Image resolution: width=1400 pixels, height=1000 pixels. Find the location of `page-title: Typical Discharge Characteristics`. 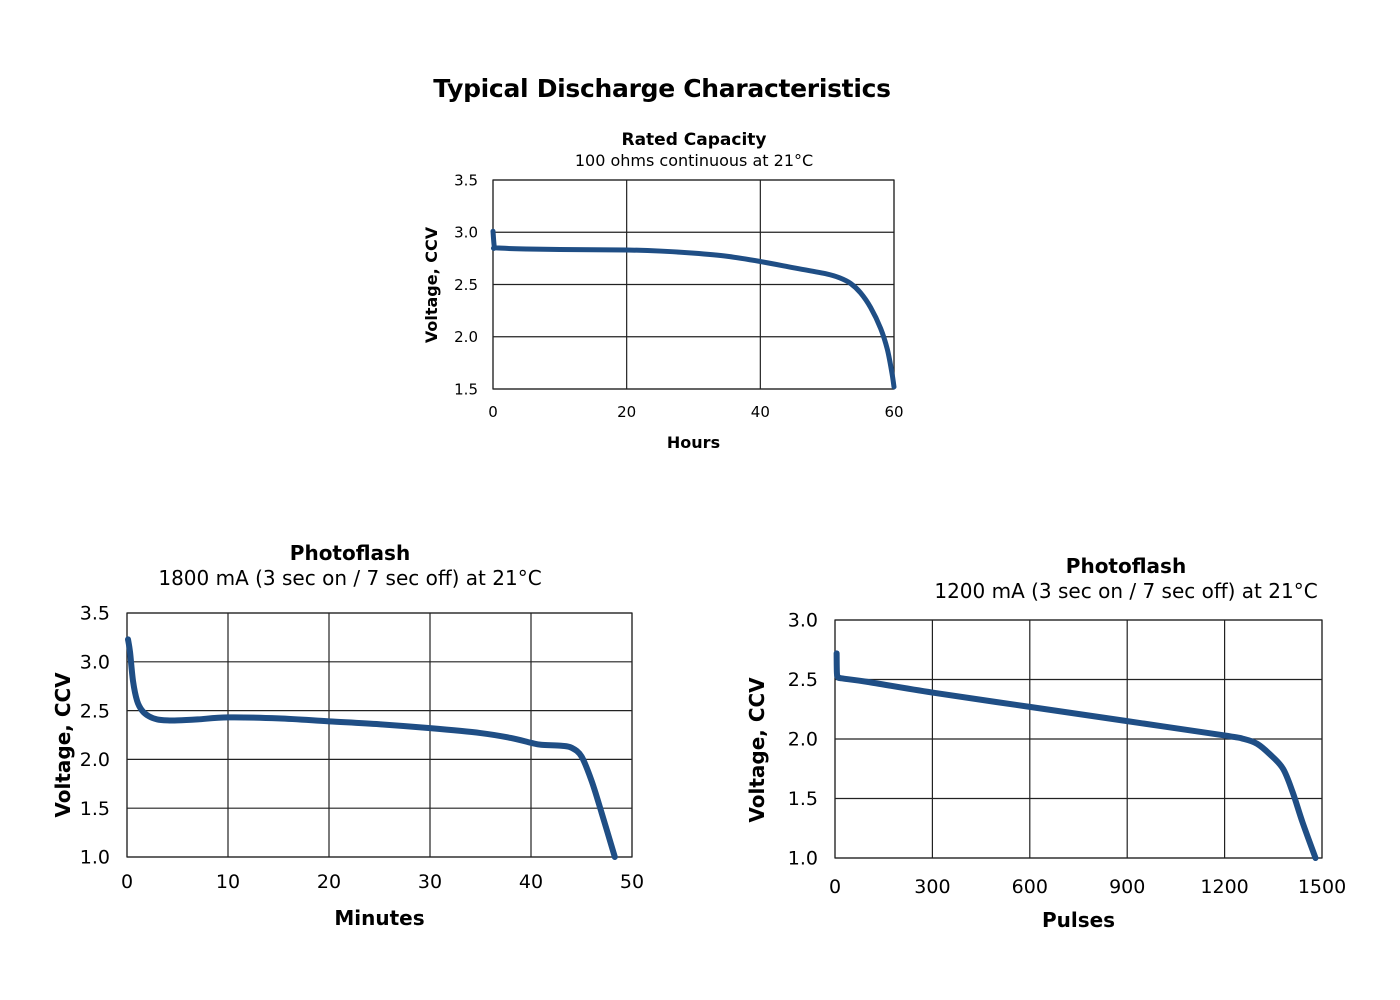

page-title: Typical Discharge Characteristics is located at coordinates (662, 88).